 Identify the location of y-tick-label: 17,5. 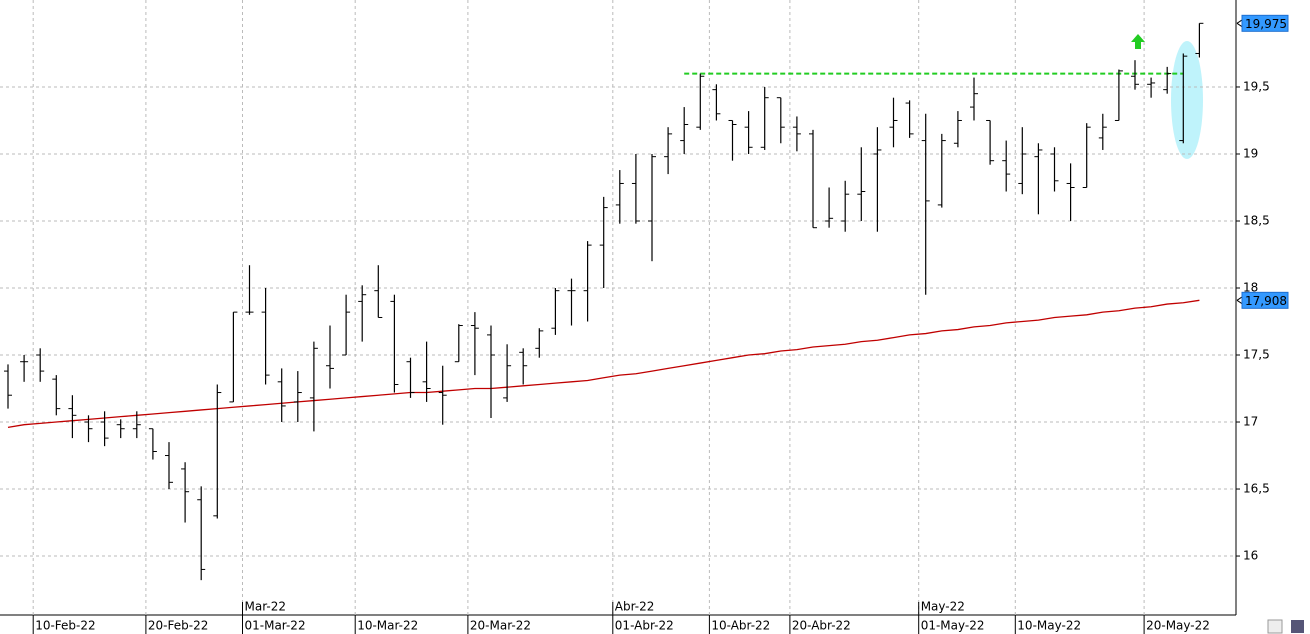
(1256, 355).